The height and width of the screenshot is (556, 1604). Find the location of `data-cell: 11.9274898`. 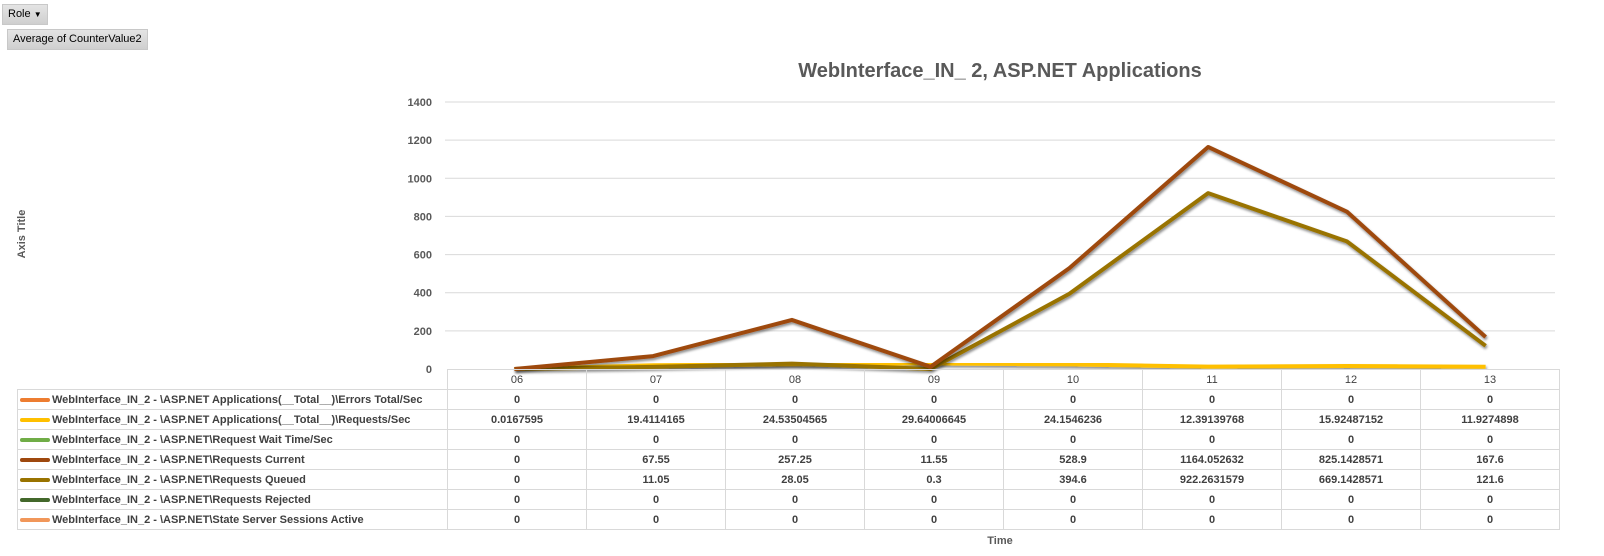

data-cell: 11.9274898 is located at coordinates (1490, 419).